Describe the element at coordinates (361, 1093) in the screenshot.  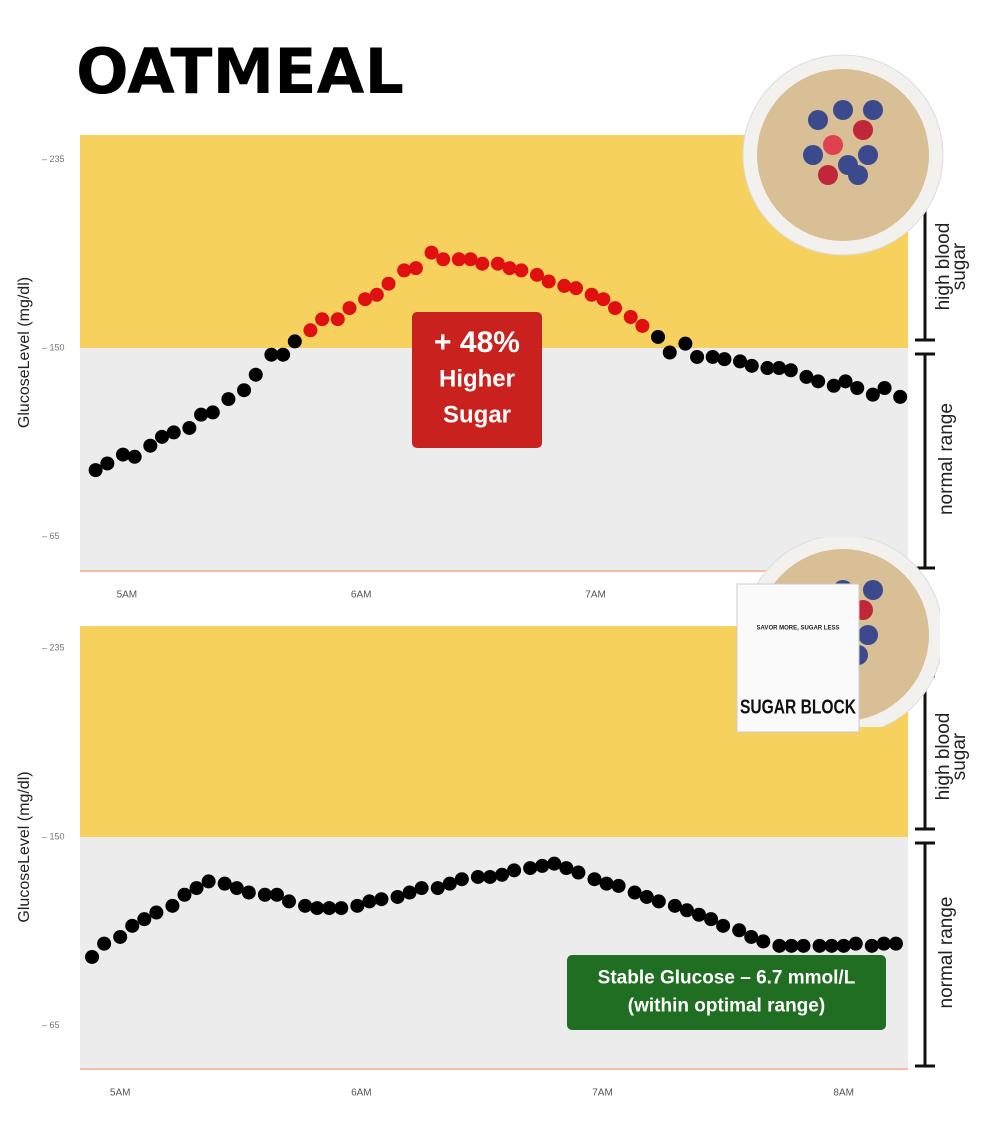
I see `x-tick-label: 6AM` at that location.